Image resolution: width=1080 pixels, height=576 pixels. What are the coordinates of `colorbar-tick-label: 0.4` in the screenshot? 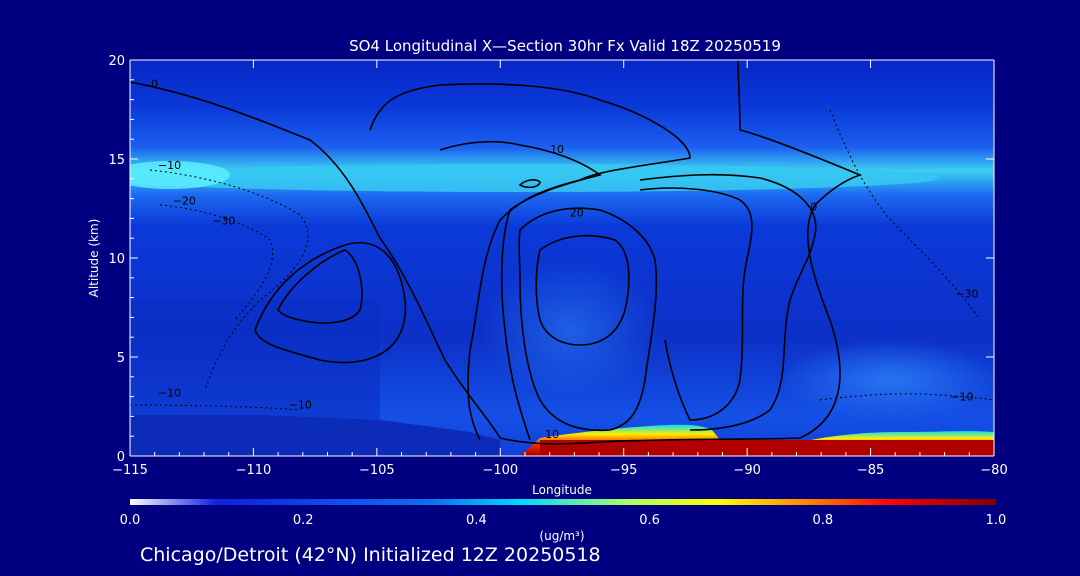 It's located at (476, 520).